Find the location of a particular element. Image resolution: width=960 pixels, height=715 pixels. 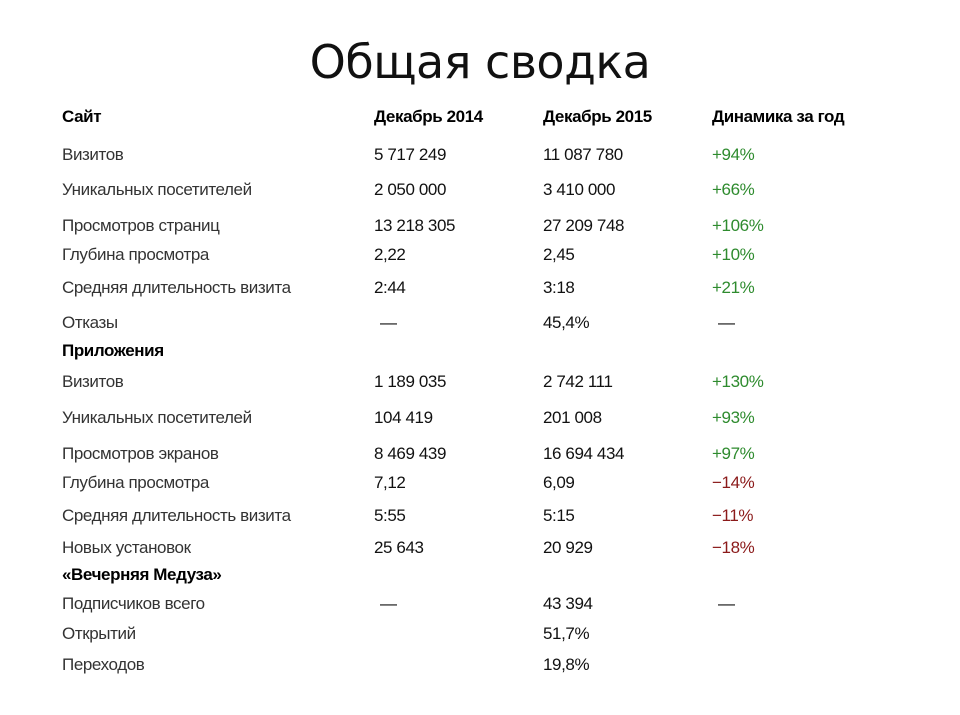

yearly-change: +66% is located at coordinates (733, 189).